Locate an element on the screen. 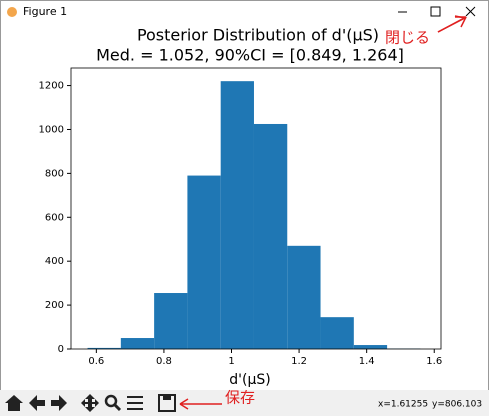  pan-button is located at coordinates (90, 403).